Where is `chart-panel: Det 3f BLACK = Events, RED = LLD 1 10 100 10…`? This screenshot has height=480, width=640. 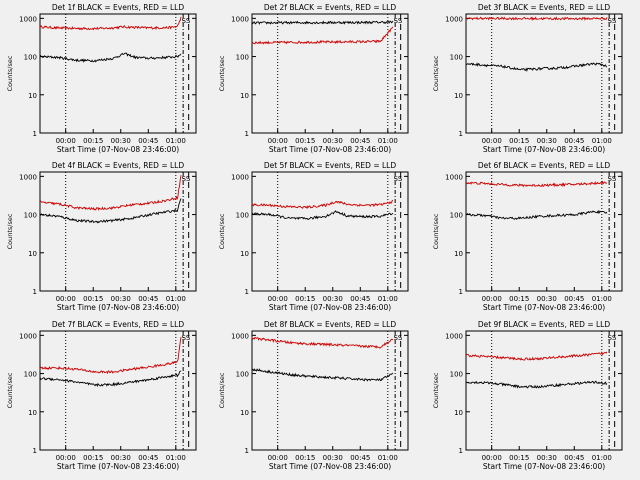 chart-panel: Det 3f BLACK = Events, RED = LLD 1 10 100 10… is located at coordinates (527, 78).